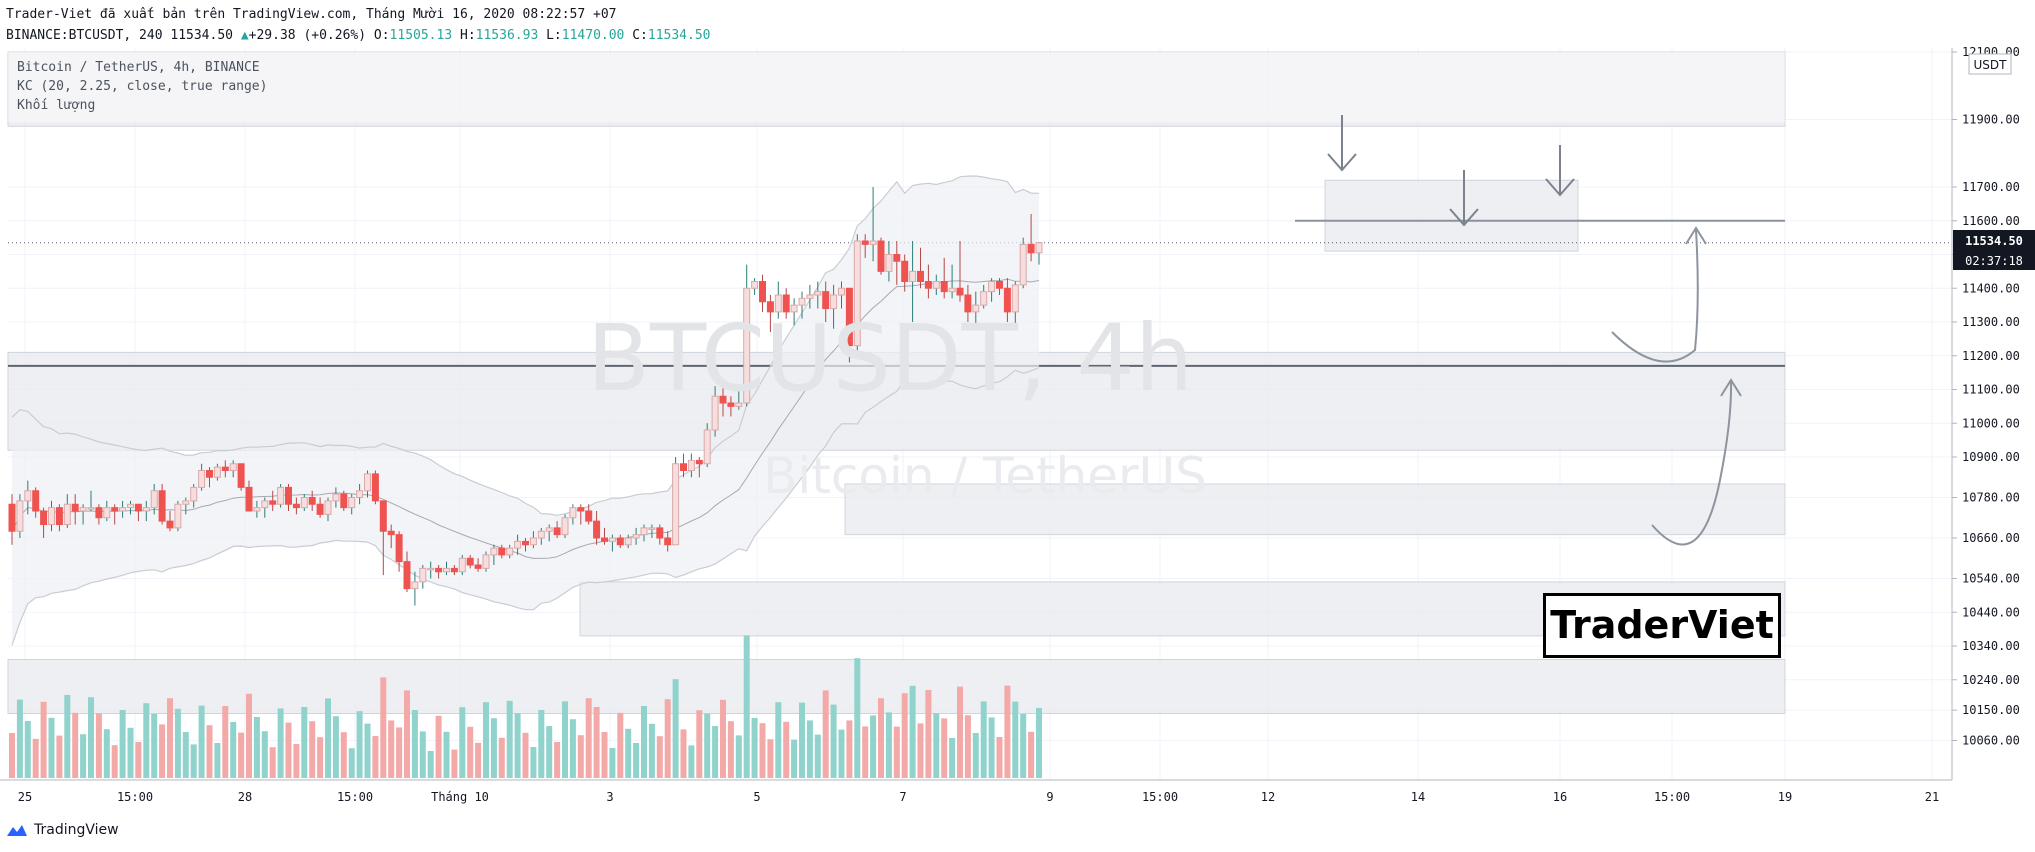 The image size is (2035, 852). I want to click on legend-volume: Khối lượng, so click(56, 105).